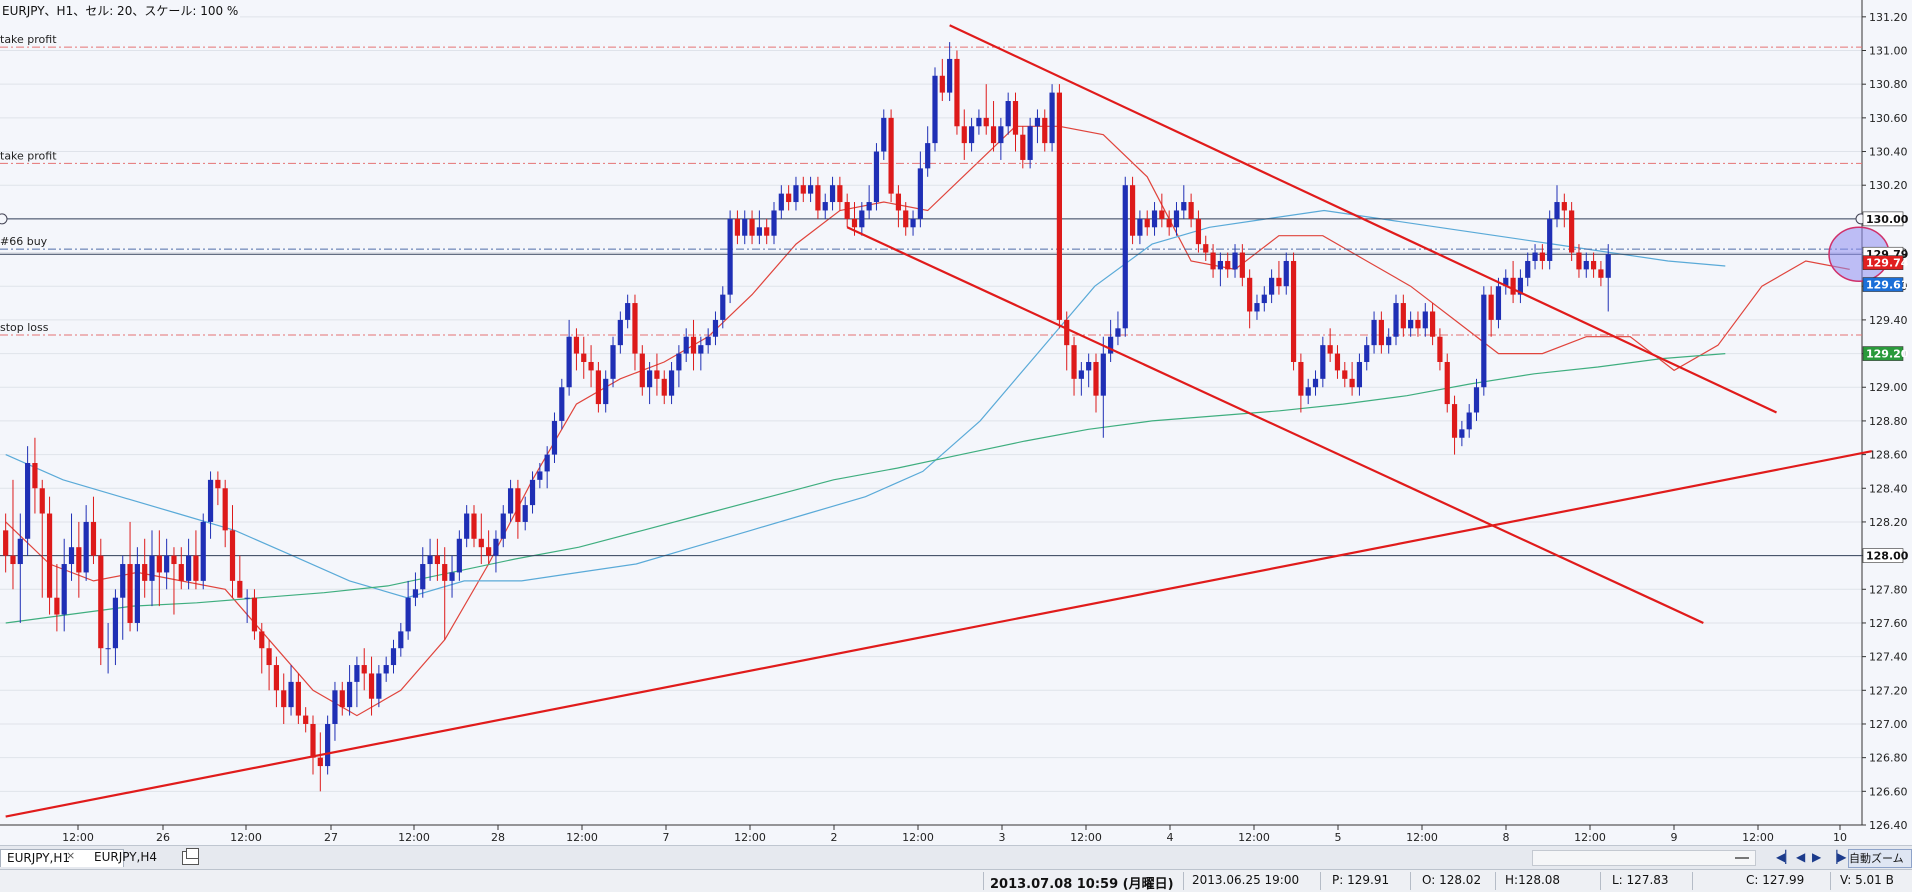 This screenshot has width=1912, height=892. Describe the element at coordinates (1888, 455) in the screenshot. I see `y-tick-label: 128.60` at that location.